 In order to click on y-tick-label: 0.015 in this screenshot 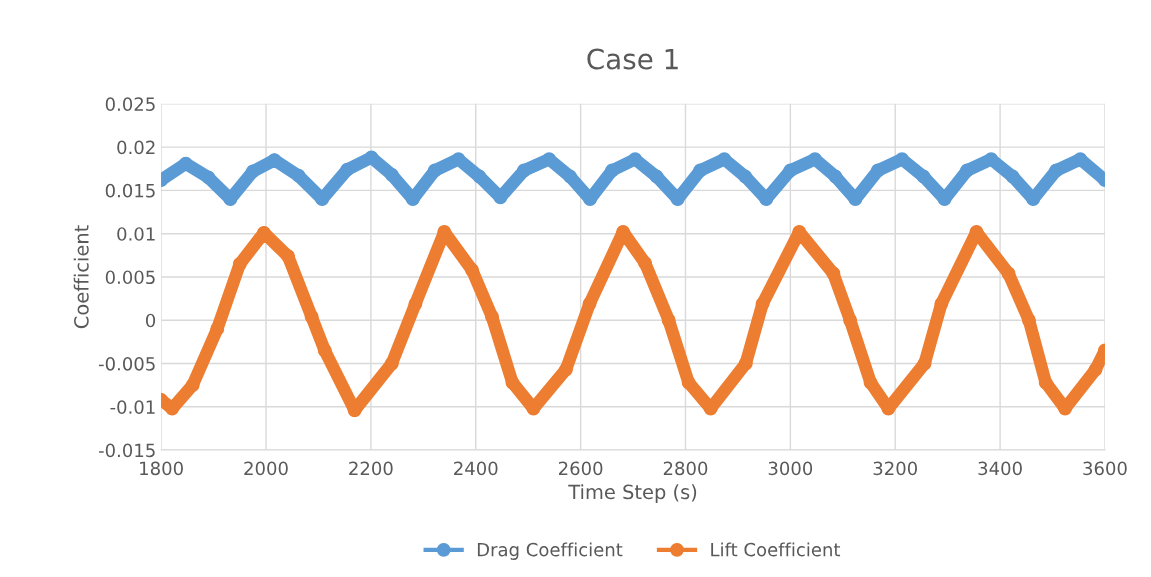, I will do `click(130, 190)`.